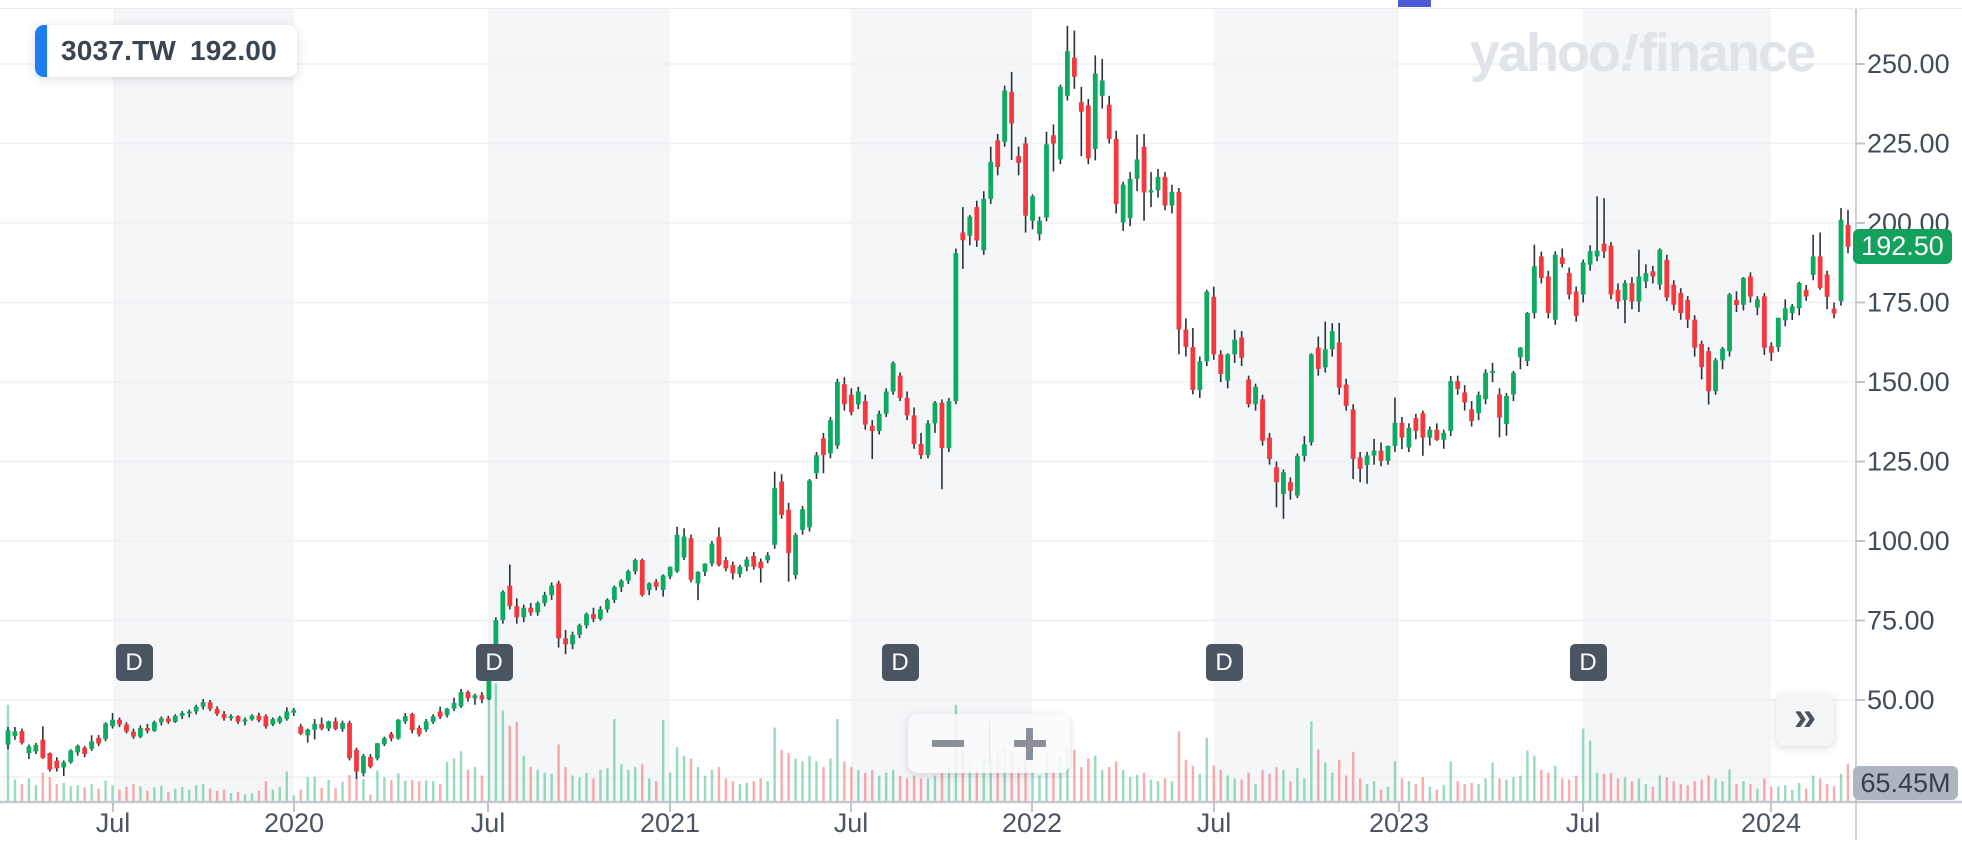 The height and width of the screenshot is (868, 1962). I want to click on tab-indicator, so click(1414, 3).